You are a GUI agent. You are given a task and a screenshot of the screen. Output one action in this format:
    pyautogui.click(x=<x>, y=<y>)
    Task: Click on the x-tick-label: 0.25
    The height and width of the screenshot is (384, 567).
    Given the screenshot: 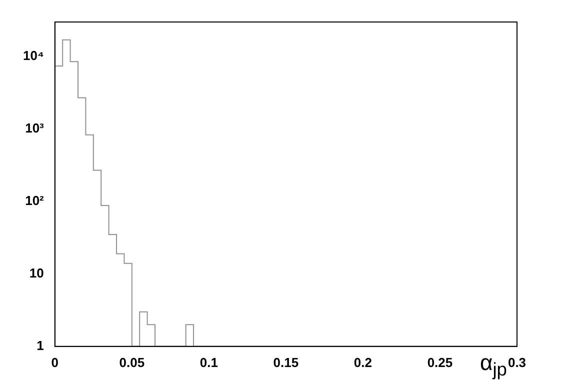 What is the action you would take?
    pyautogui.click(x=440, y=362)
    